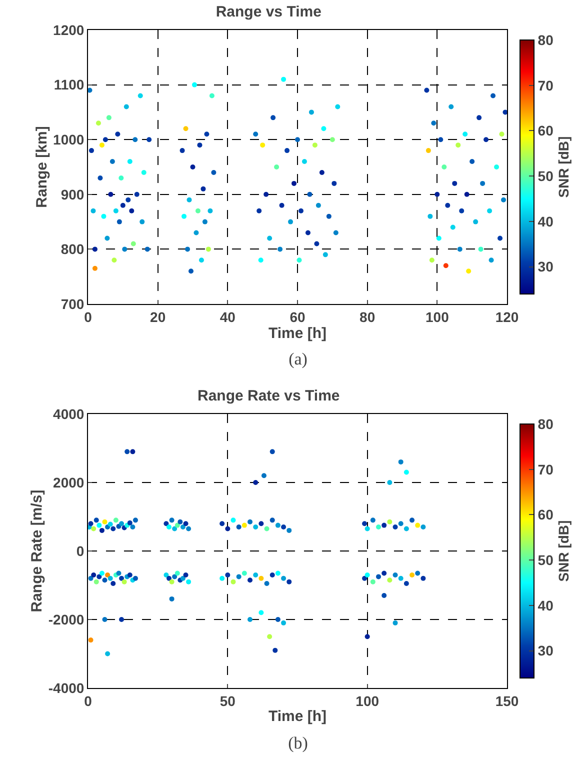 This screenshot has height=768, width=584. Describe the element at coordinates (72, 249) in the screenshot. I see `y-tick-label: 800` at that location.